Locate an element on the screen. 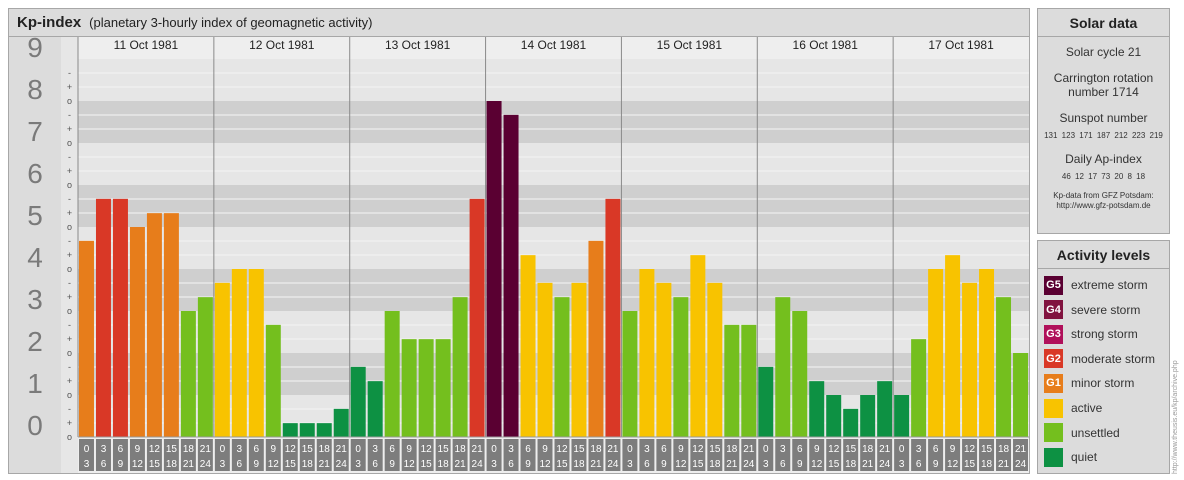  interval-start-label: 9 is located at coordinates (545, 449).